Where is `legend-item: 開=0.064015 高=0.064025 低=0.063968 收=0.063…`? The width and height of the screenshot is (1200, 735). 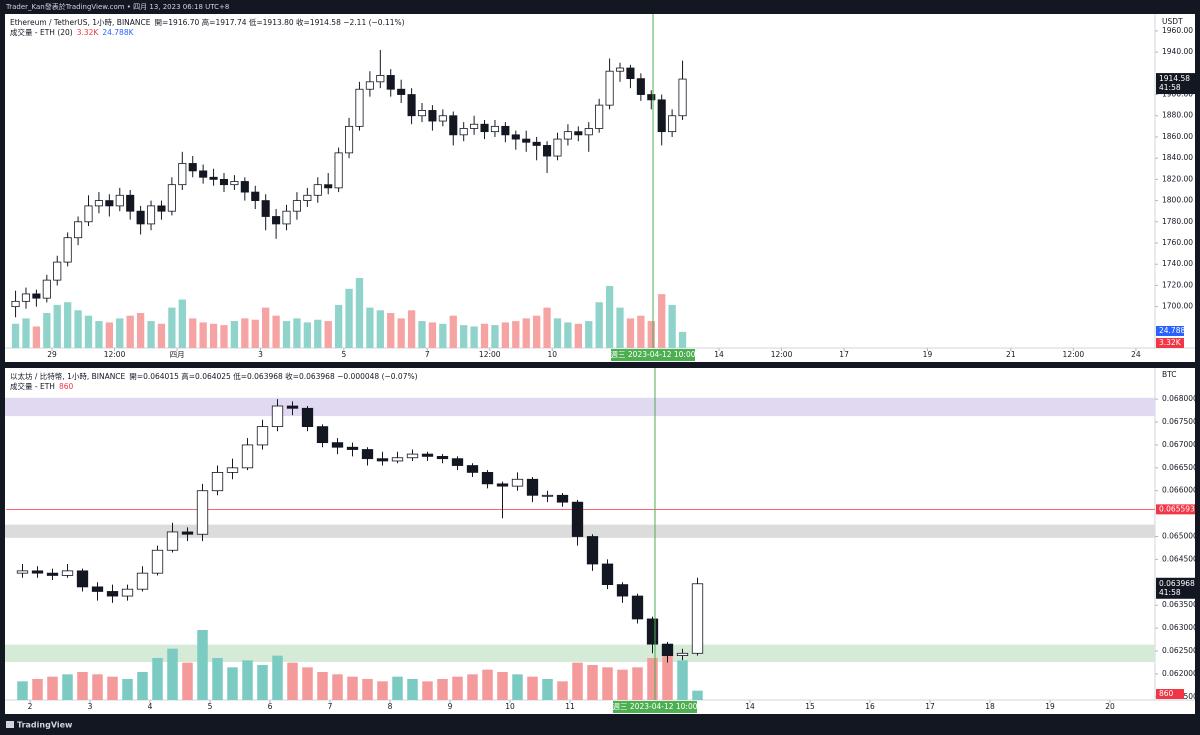
legend-item: 開=0.064015 高=0.064025 低=0.063968 收=0.063… is located at coordinates (273, 376).